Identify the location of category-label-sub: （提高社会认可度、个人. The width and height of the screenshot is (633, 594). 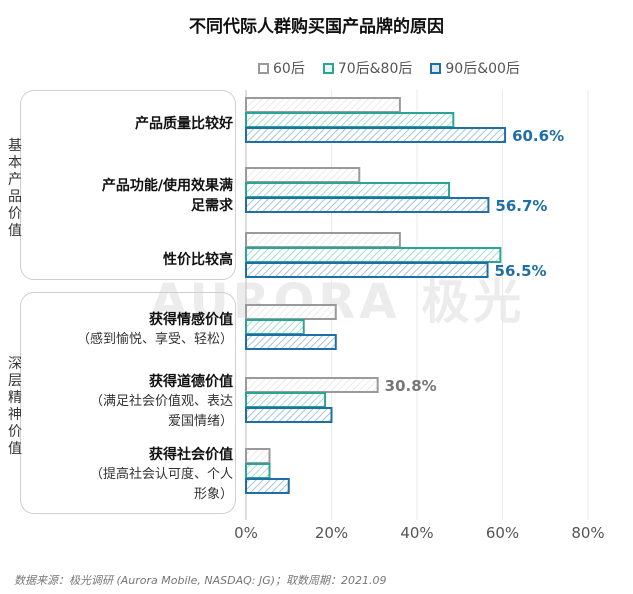
(161, 474).